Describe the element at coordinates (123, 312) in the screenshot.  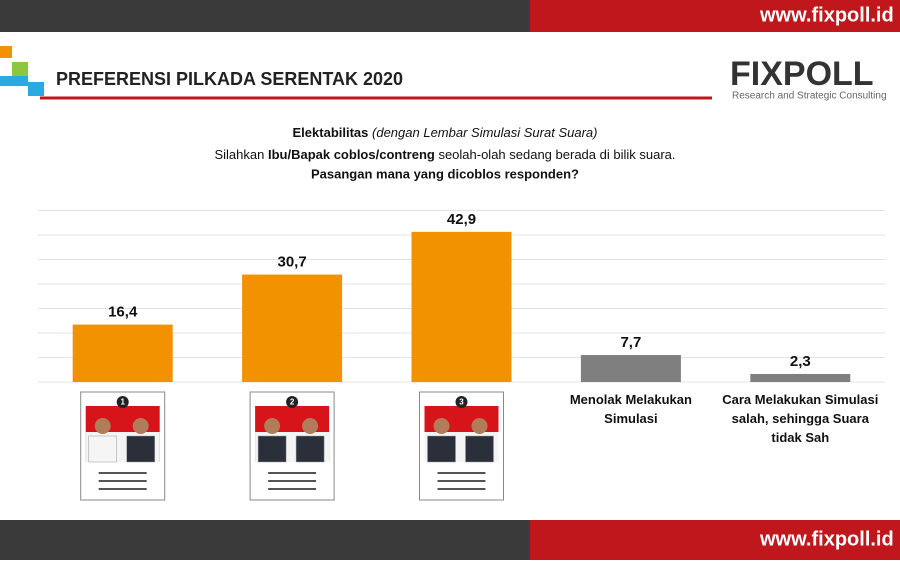
I see `value-label: 16,4` at that location.